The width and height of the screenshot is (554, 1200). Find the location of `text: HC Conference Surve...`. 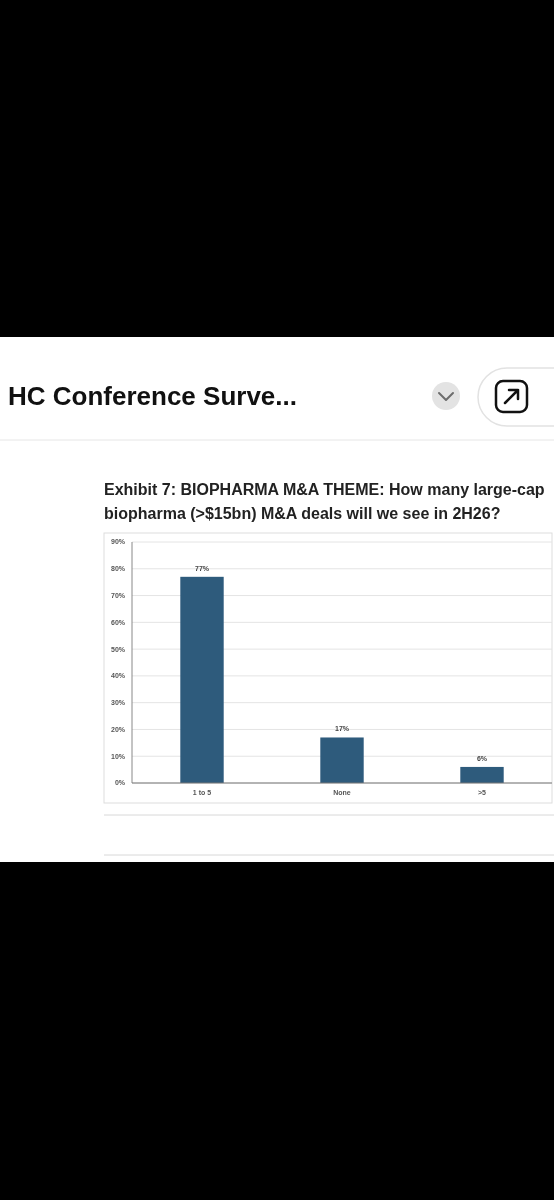

text: HC Conference Surve... is located at coordinates (152, 396).